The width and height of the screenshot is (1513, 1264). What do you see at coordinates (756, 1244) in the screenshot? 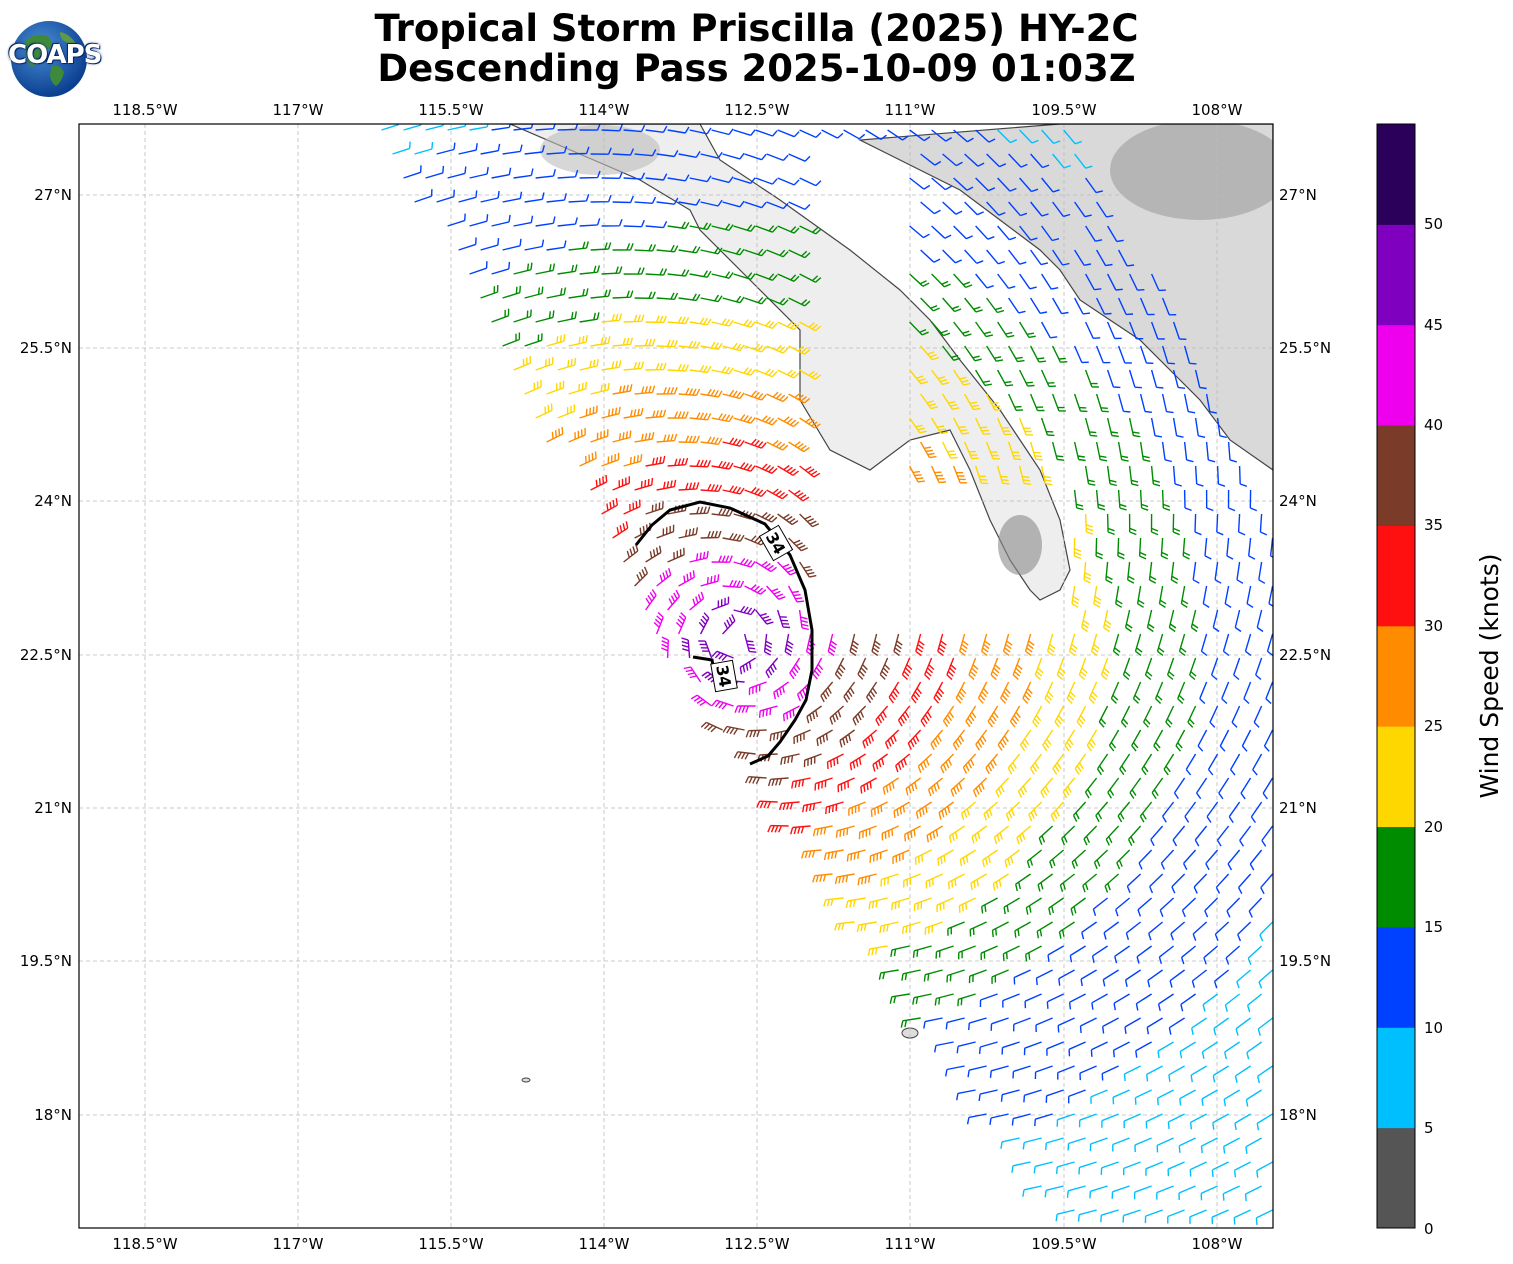
I see `lon-tick-bottom: 112.5°W` at bounding box center [756, 1244].